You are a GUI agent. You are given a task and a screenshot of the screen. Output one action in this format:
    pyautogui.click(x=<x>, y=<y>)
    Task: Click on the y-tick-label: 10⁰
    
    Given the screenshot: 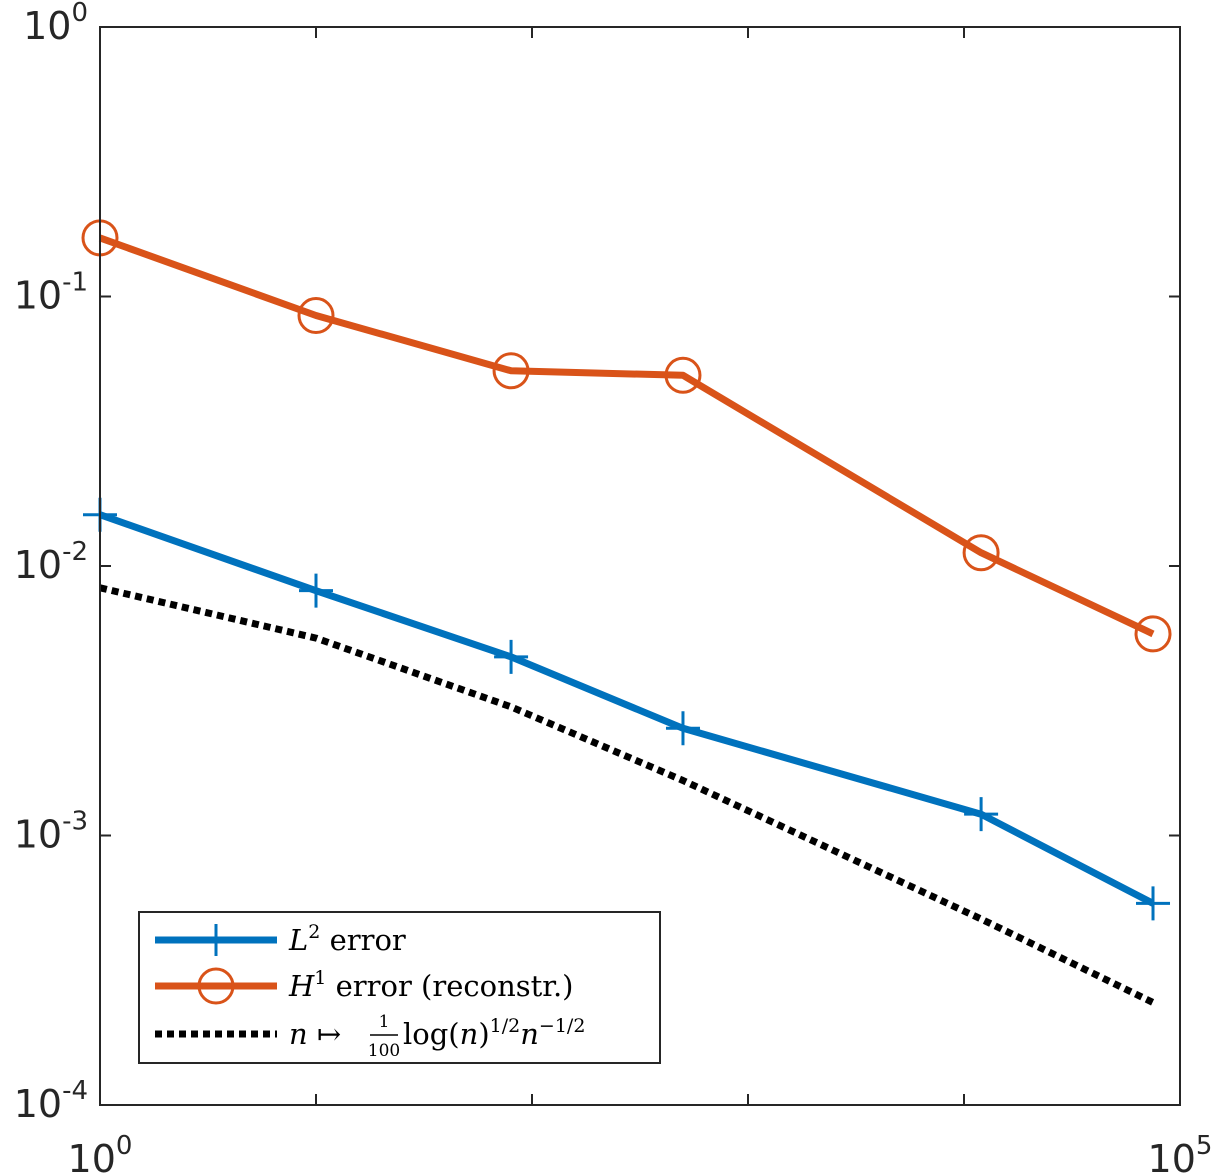 What is the action you would take?
    pyautogui.click(x=55, y=24)
    